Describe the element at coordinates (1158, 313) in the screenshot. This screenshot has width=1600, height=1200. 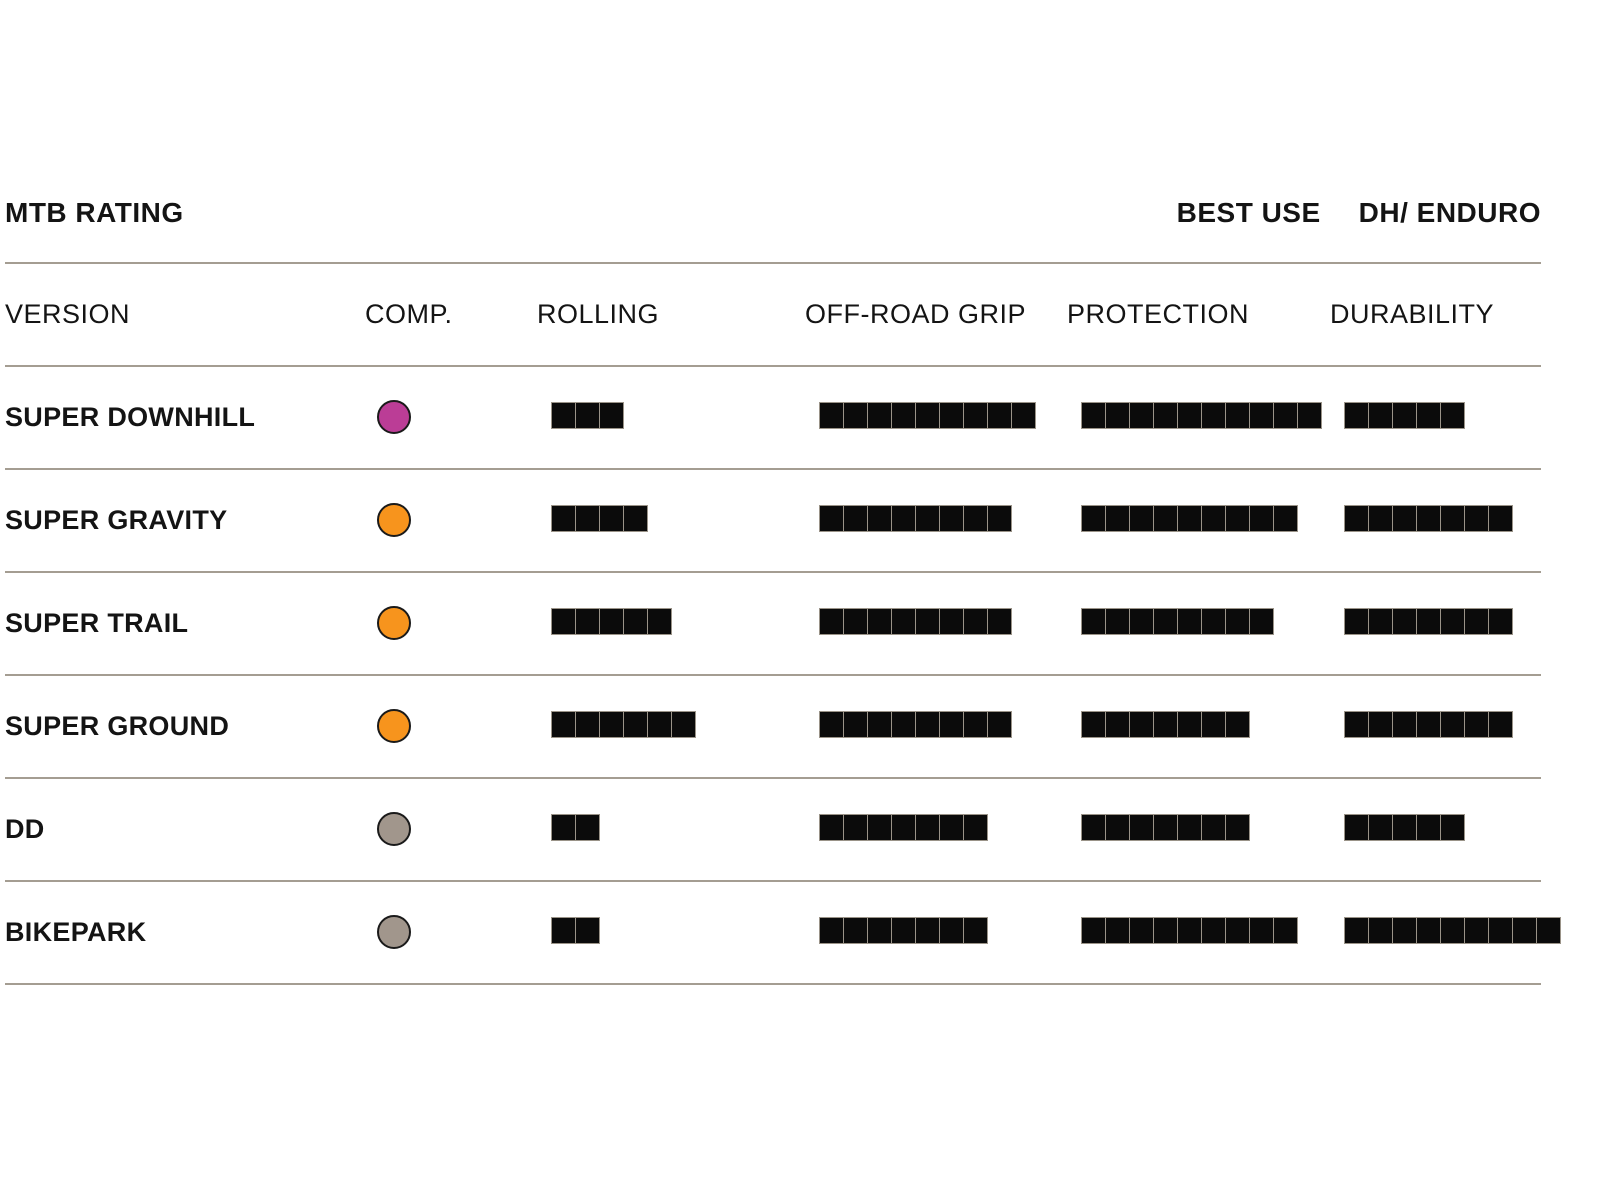
I see `column-header-protection: PROTECTION` at that location.